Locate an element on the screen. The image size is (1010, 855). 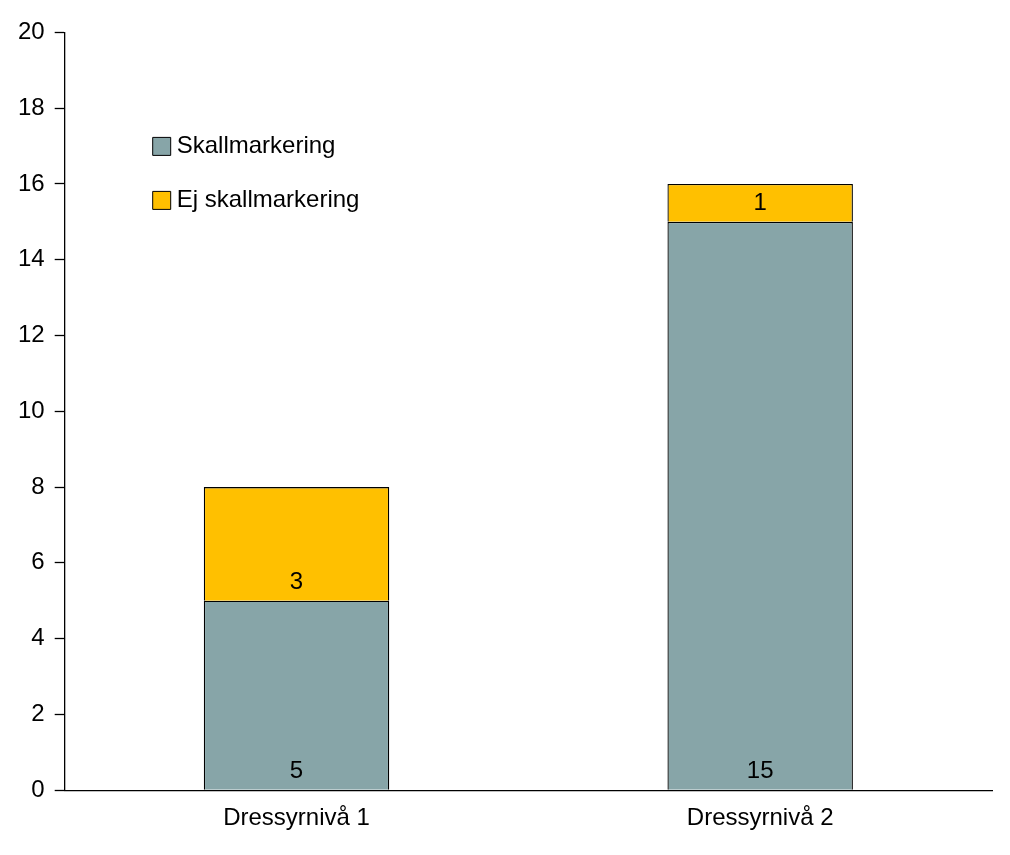
legend-label: Ej skallmarkering is located at coordinates (268, 199).